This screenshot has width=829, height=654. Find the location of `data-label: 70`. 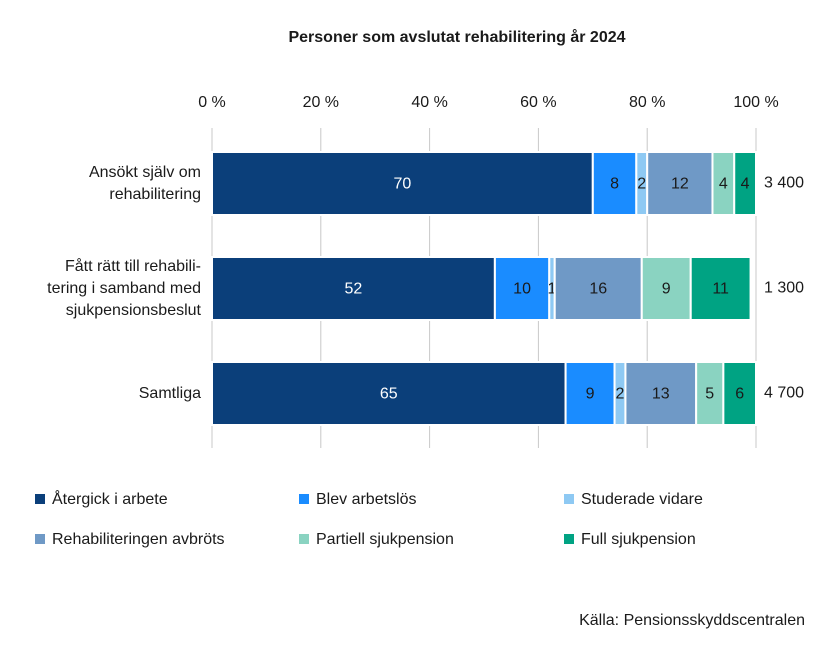

data-label: 70 is located at coordinates (403, 184).